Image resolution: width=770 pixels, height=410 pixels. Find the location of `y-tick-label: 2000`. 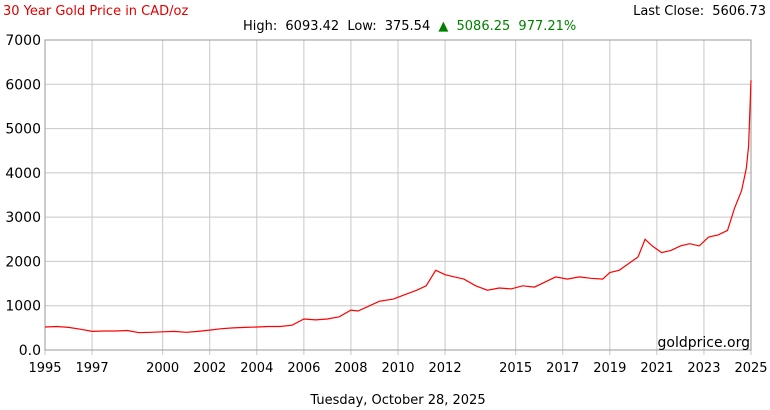

y-tick-label: 2000 is located at coordinates (23, 262).